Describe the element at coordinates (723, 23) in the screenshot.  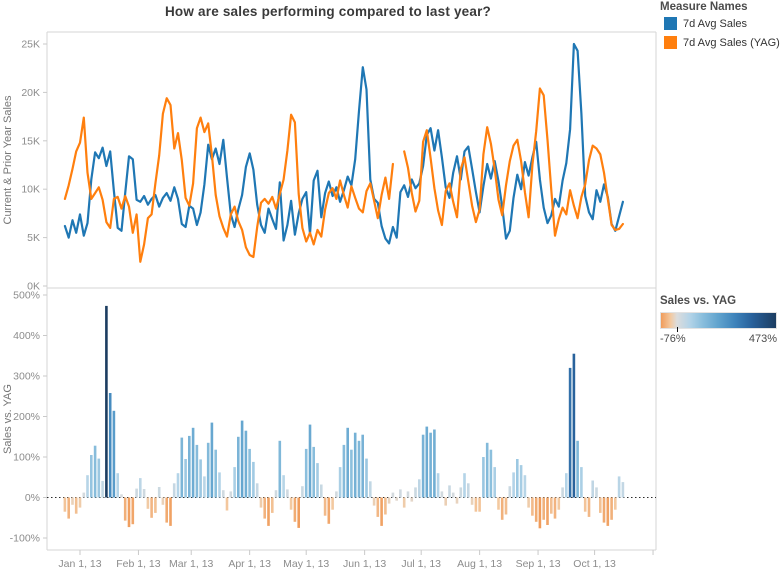
I see `legend-item-7d-avg-sales: 7d Avg Sales` at that location.